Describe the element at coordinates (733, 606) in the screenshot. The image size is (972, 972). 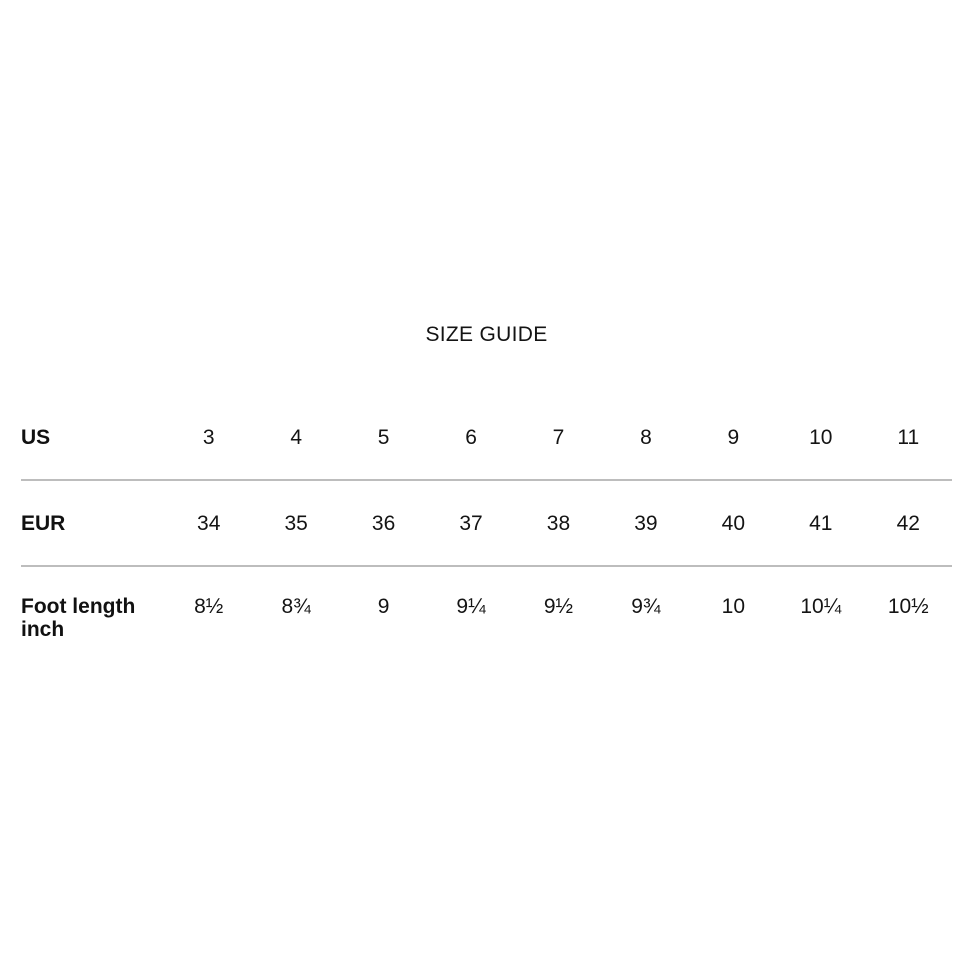
I see `size-cell-foot-length: 10` at that location.